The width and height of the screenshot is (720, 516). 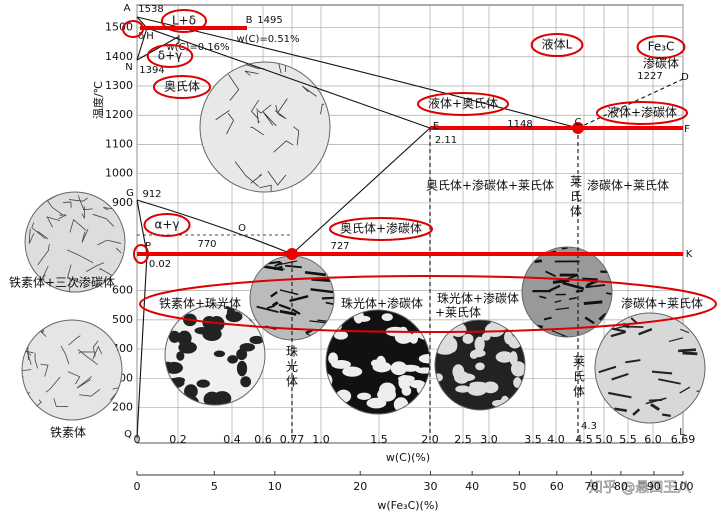 What do you see at coordinates (141, 36) in the screenshot?
I see `point-label: δ` at bounding box center [141, 36].